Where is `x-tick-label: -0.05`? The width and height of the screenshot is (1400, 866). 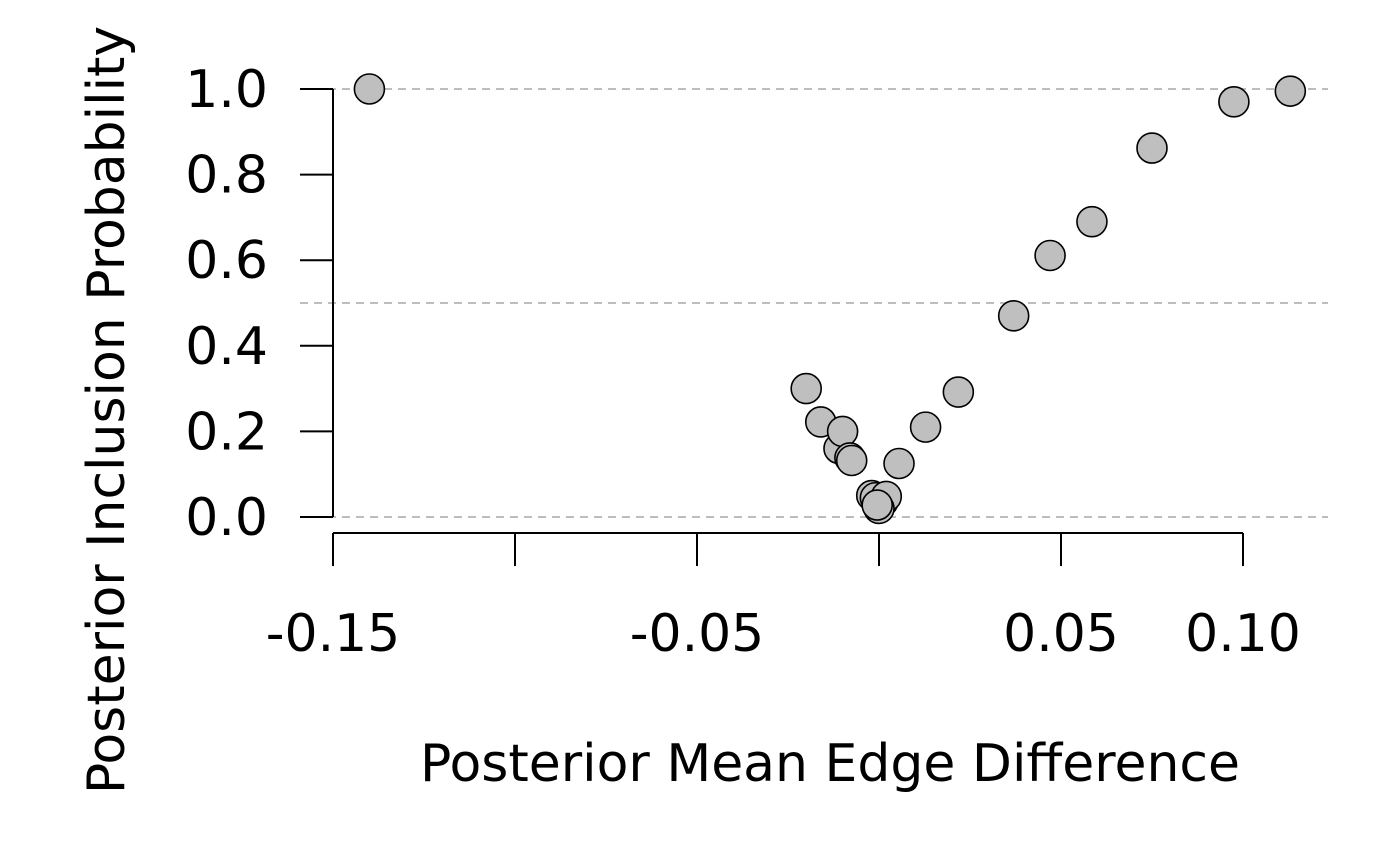
x-tick-label: -0.05 is located at coordinates (697, 634).